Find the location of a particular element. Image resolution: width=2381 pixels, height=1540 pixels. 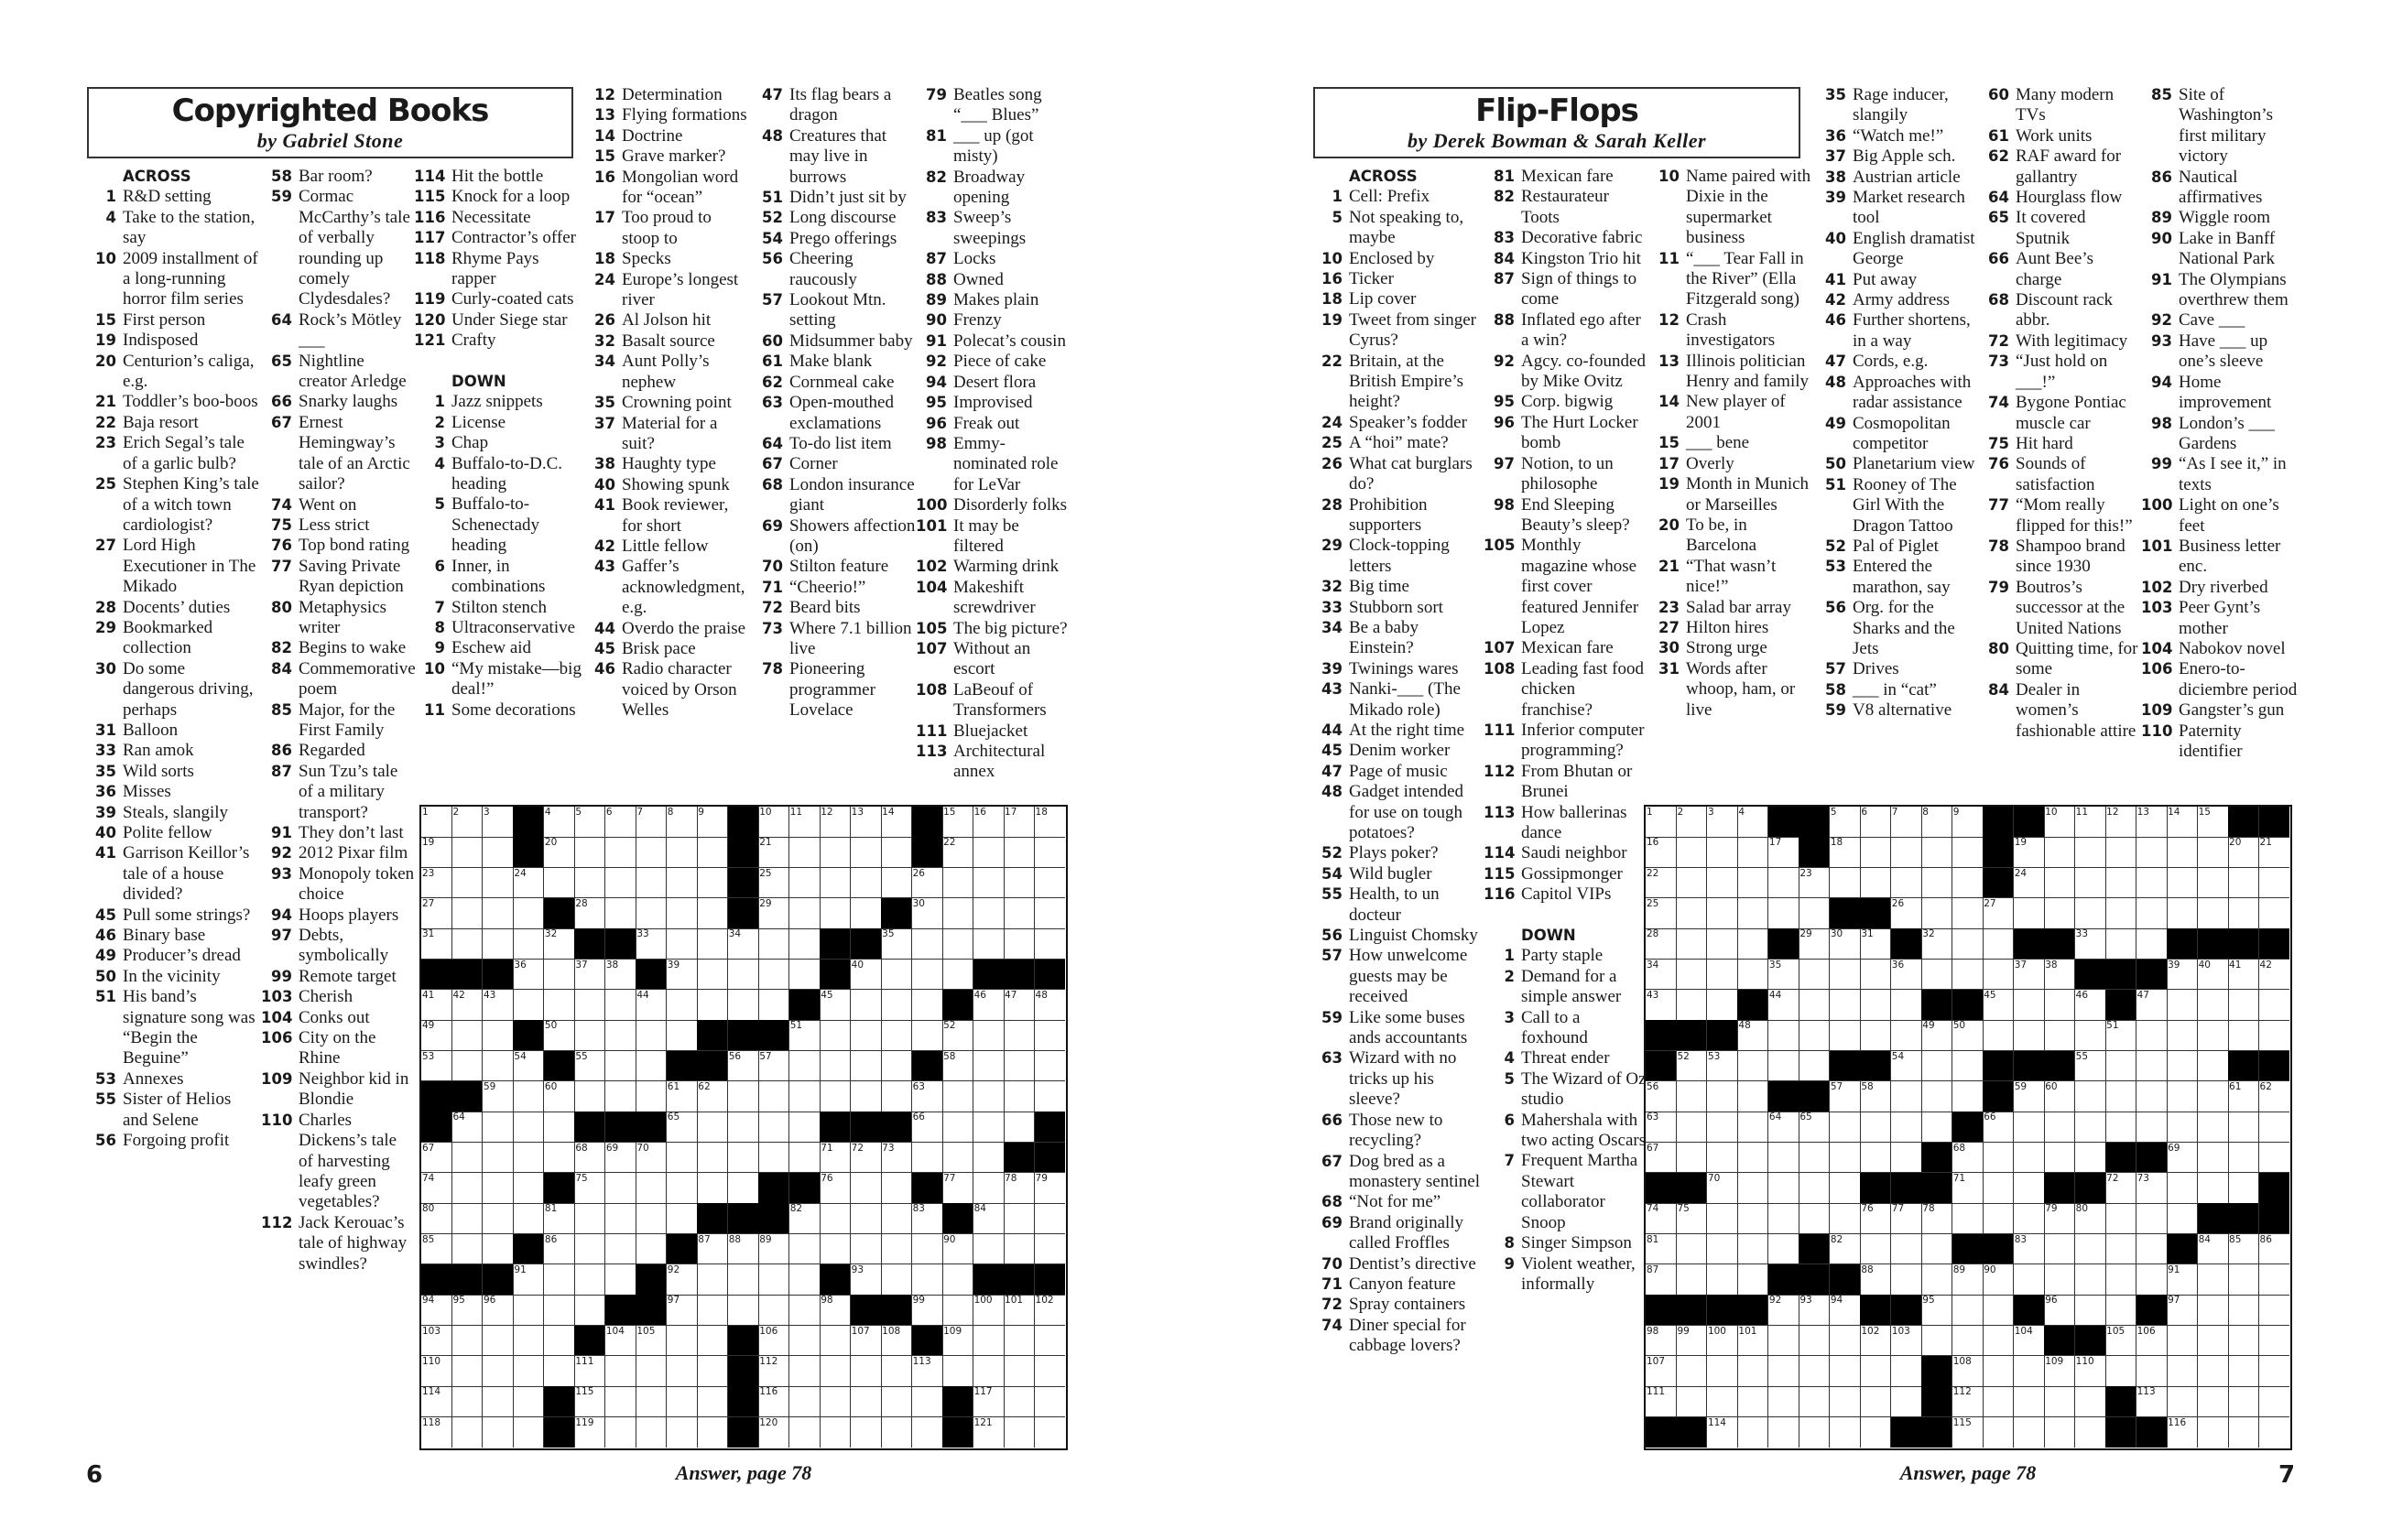

grid-cell: 87 is located at coordinates (1661, 1280).